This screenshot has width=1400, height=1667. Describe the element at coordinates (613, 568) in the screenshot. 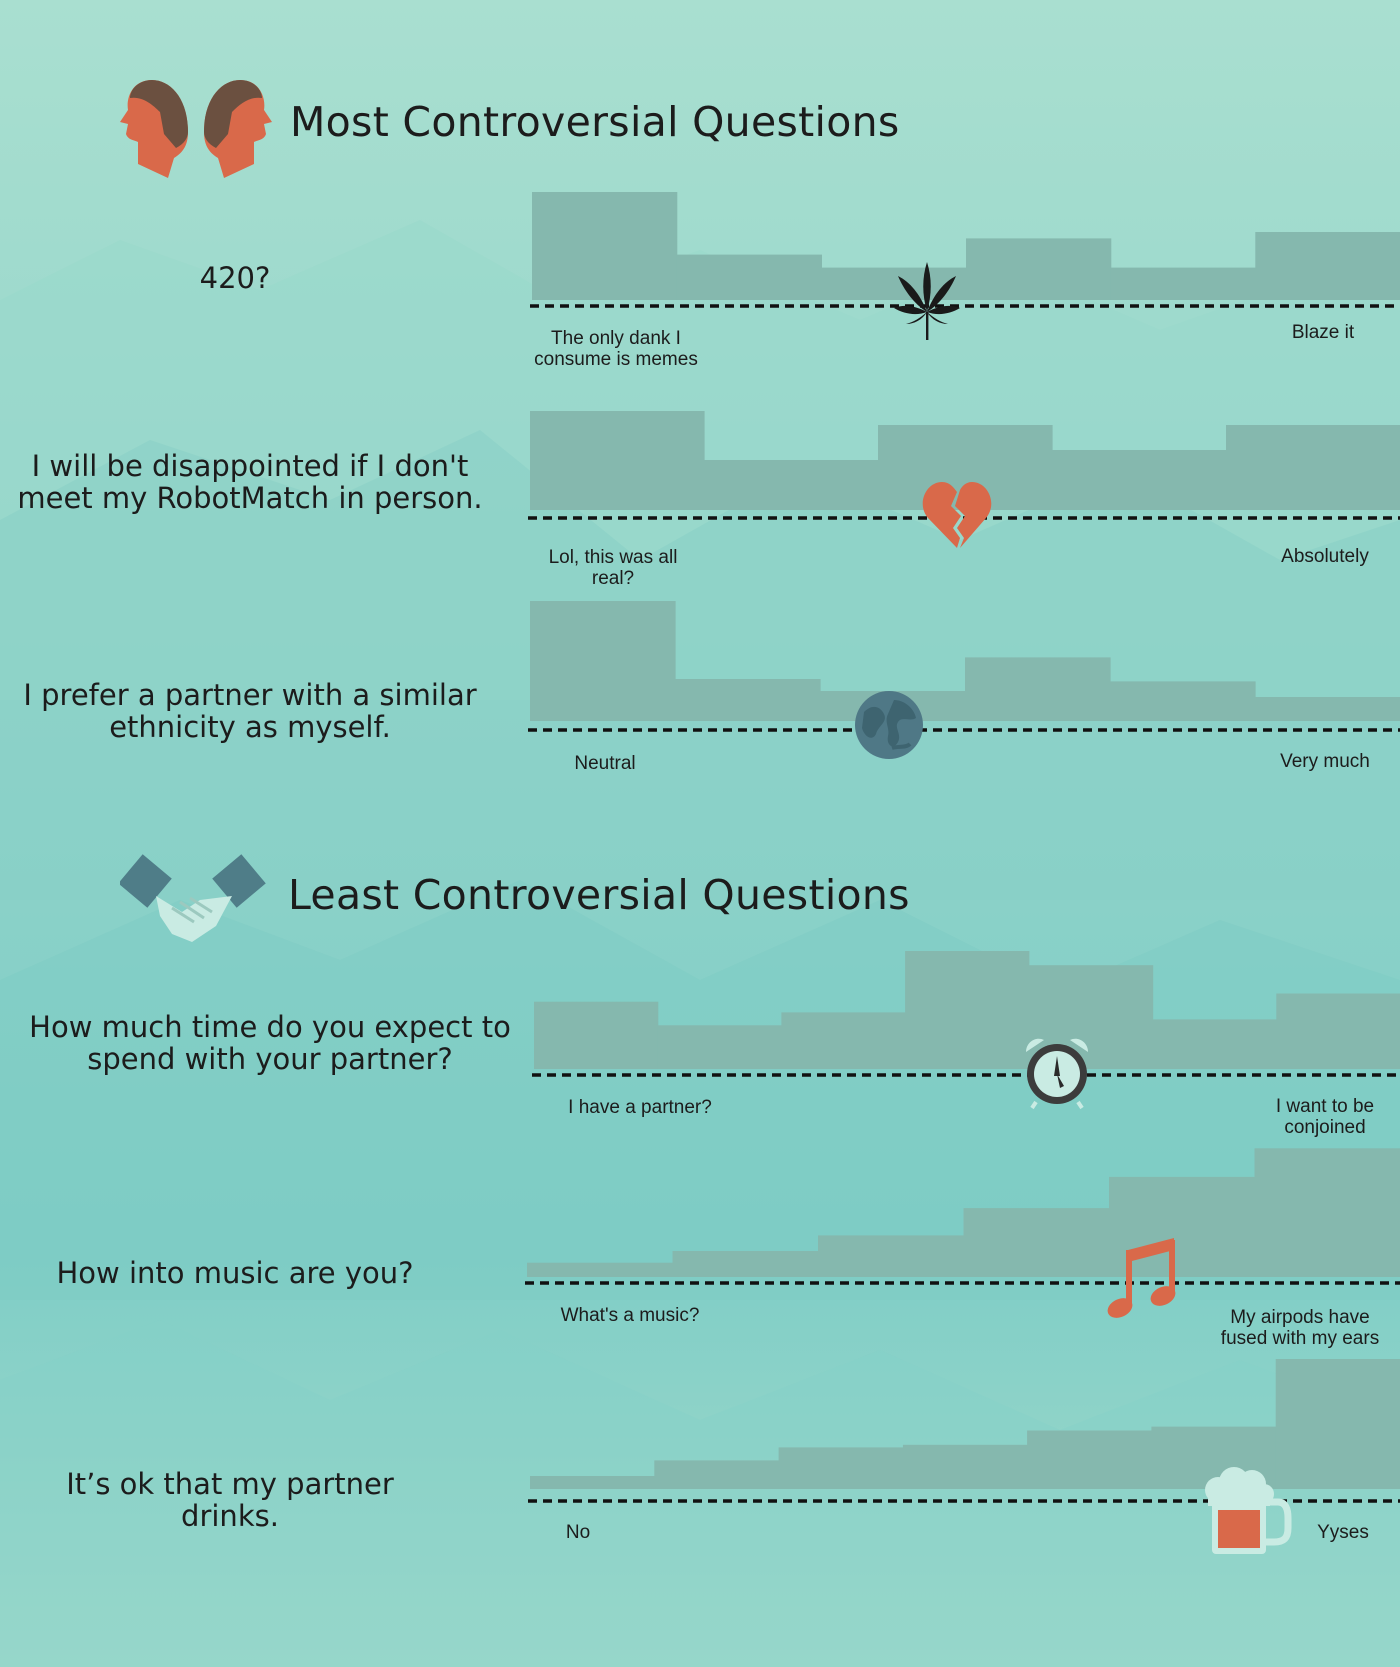

I see `low-label: Lol, this was all real?` at that location.